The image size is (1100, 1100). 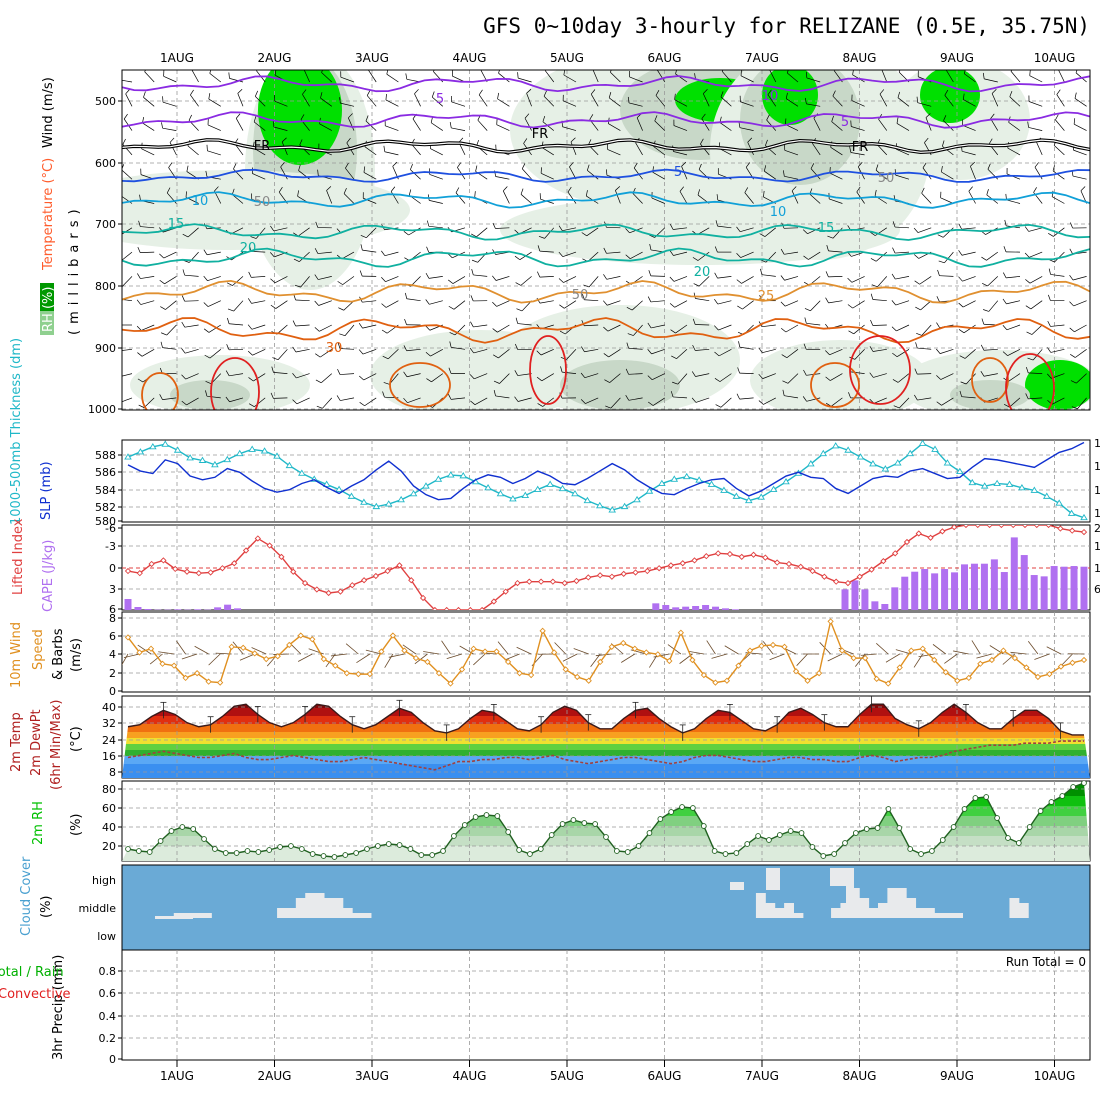 I want to click on contour-label: 5, so click(x=678, y=172).